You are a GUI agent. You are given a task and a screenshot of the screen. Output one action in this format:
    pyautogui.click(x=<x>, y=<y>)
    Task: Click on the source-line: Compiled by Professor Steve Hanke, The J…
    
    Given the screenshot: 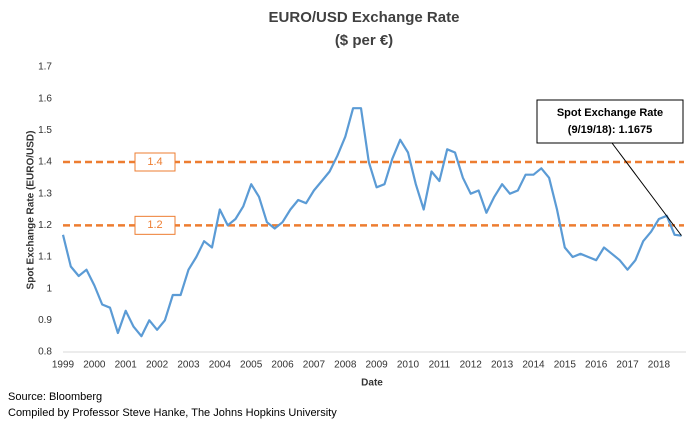 What is the action you would take?
    pyautogui.click(x=172, y=413)
    